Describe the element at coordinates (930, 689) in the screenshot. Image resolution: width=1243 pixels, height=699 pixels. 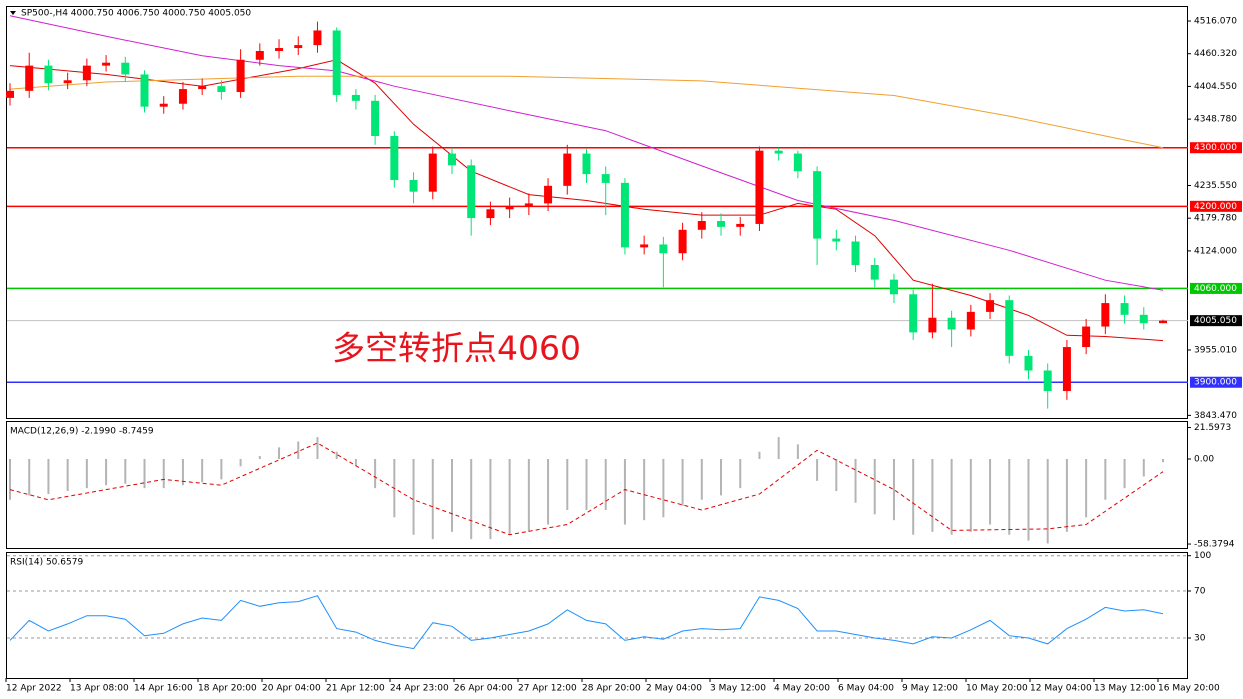
I see `x-tick-label: 9 May 12:00` at that location.